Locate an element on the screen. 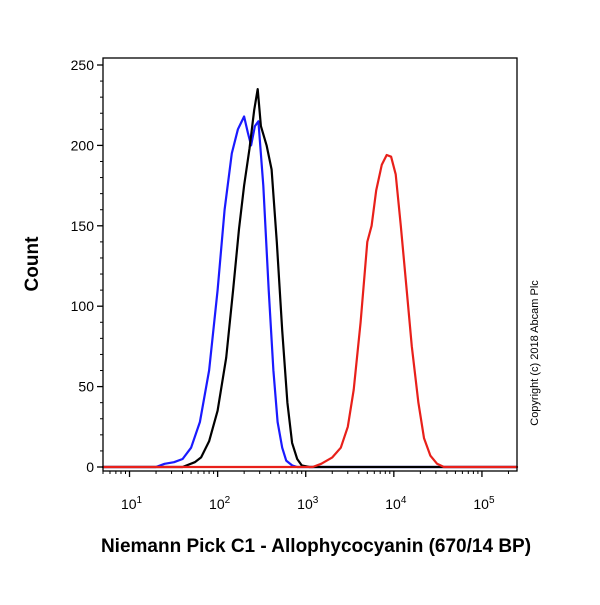  x-tick-label: 10⁴ is located at coordinates (396, 503).